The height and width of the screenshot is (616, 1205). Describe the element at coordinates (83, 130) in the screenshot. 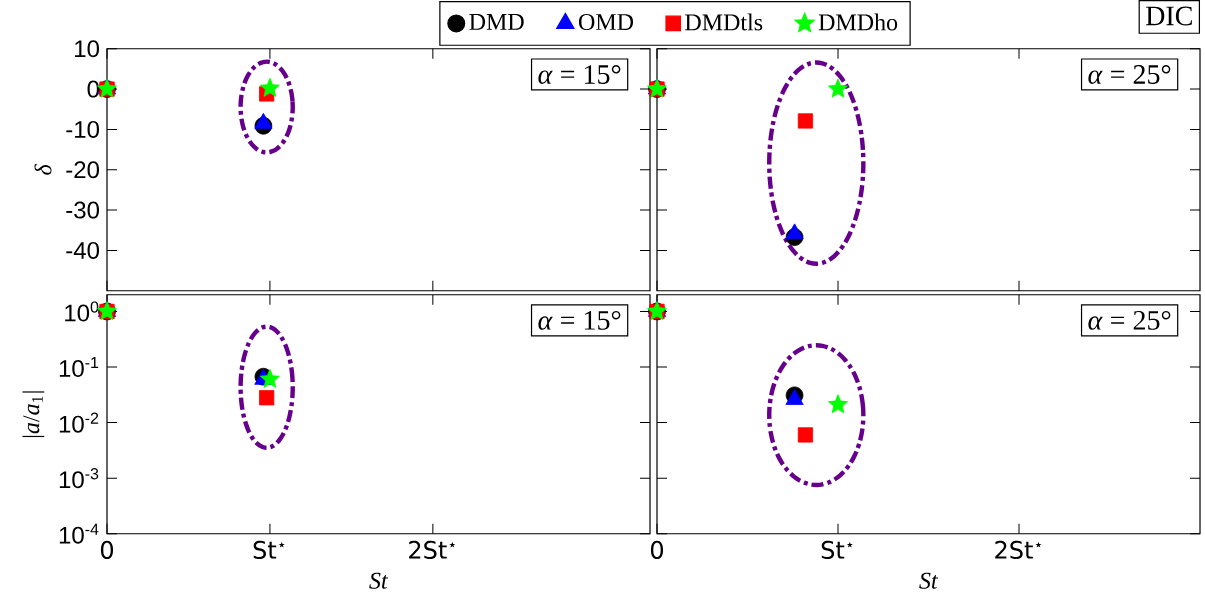

I see `y-tick-label: -10` at that location.